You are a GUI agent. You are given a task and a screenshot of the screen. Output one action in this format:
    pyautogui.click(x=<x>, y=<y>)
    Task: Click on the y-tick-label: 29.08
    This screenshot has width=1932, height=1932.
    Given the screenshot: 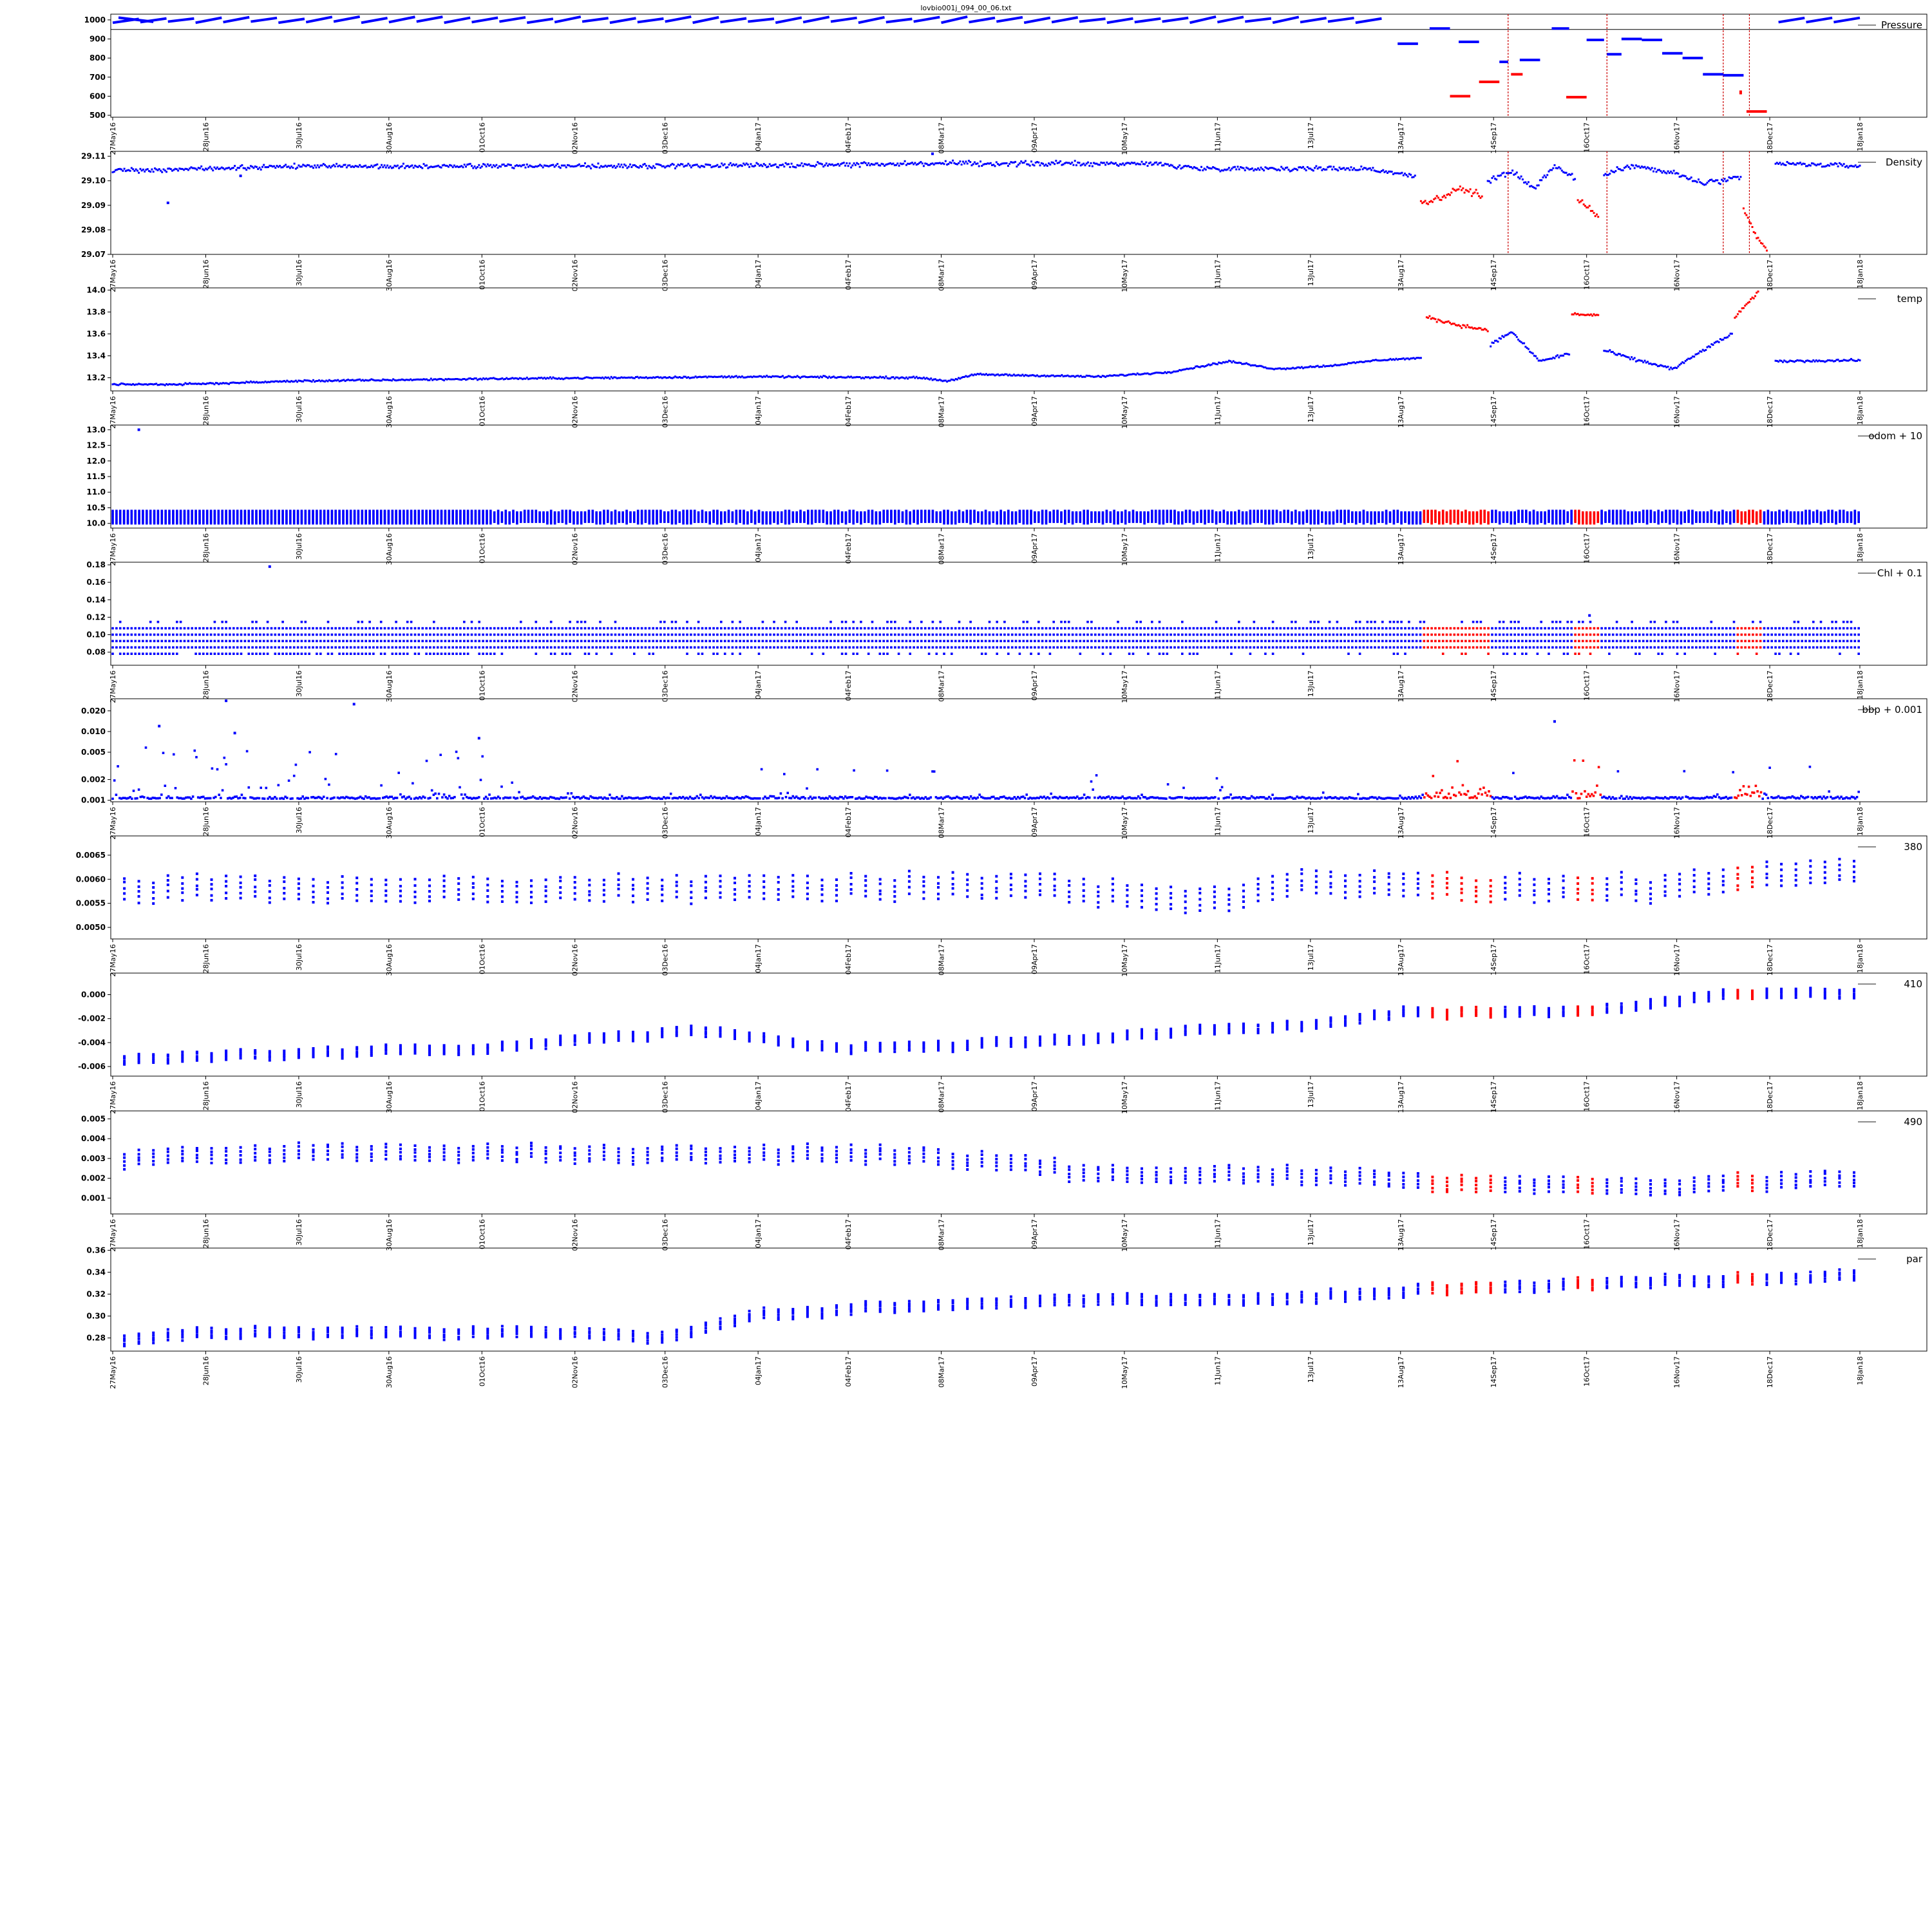 What is the action you would take?
    pyautogui.click(x=93, y=230)
    